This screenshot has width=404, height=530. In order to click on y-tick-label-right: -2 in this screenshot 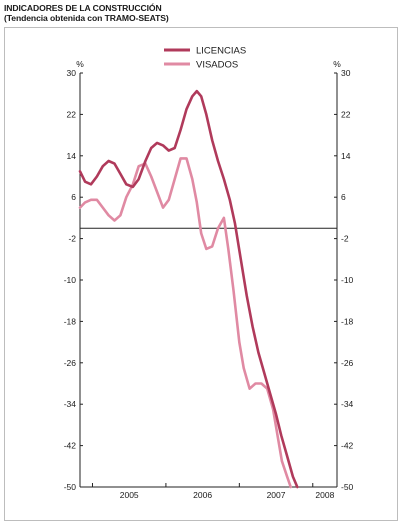, I will do `click(345, 239)`.